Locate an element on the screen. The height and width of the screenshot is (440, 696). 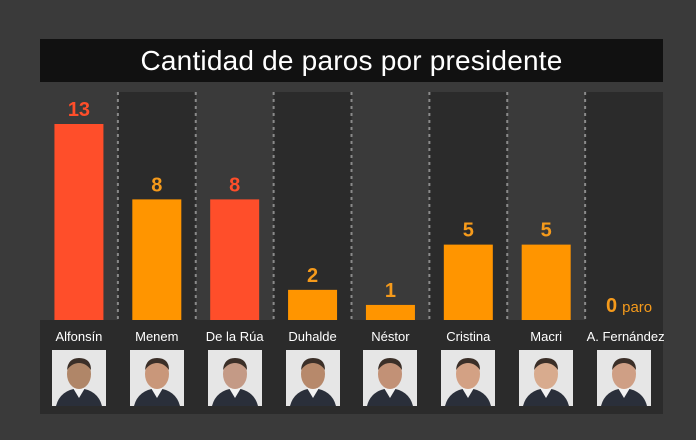
category-label-1: Menem is located at coordinates (157, 336).